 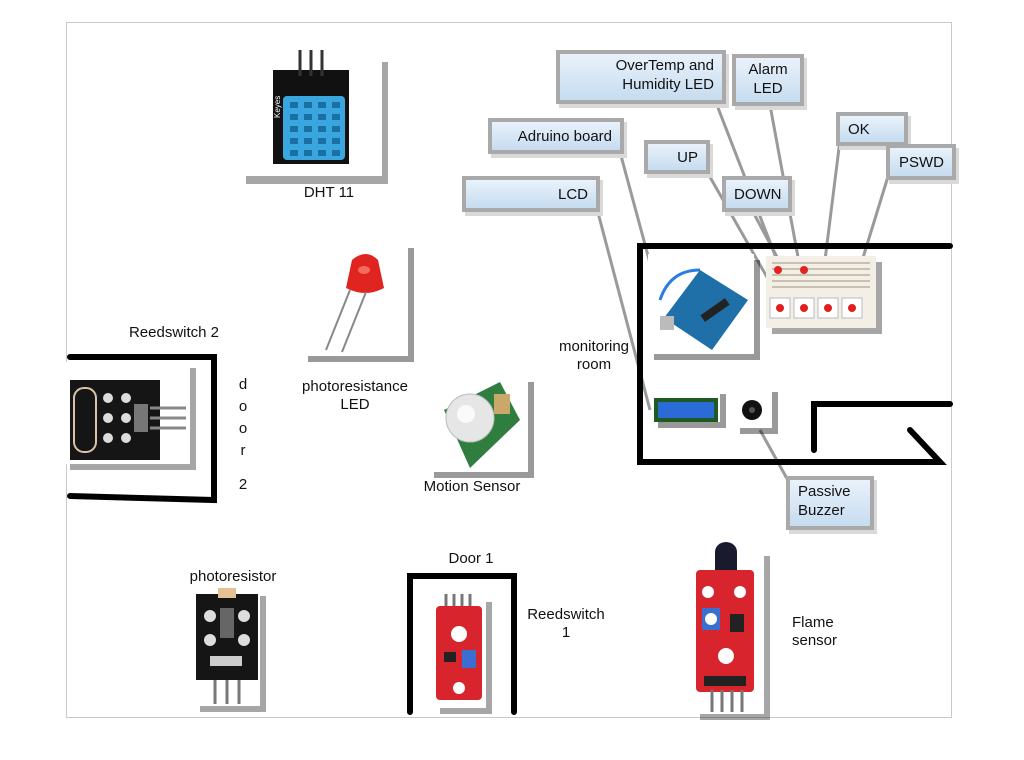 What do you see at coordinates (277, 107) in the screenshot?
I see `dht11-keyes-text: Keyes` at bounding box center [277, 107].